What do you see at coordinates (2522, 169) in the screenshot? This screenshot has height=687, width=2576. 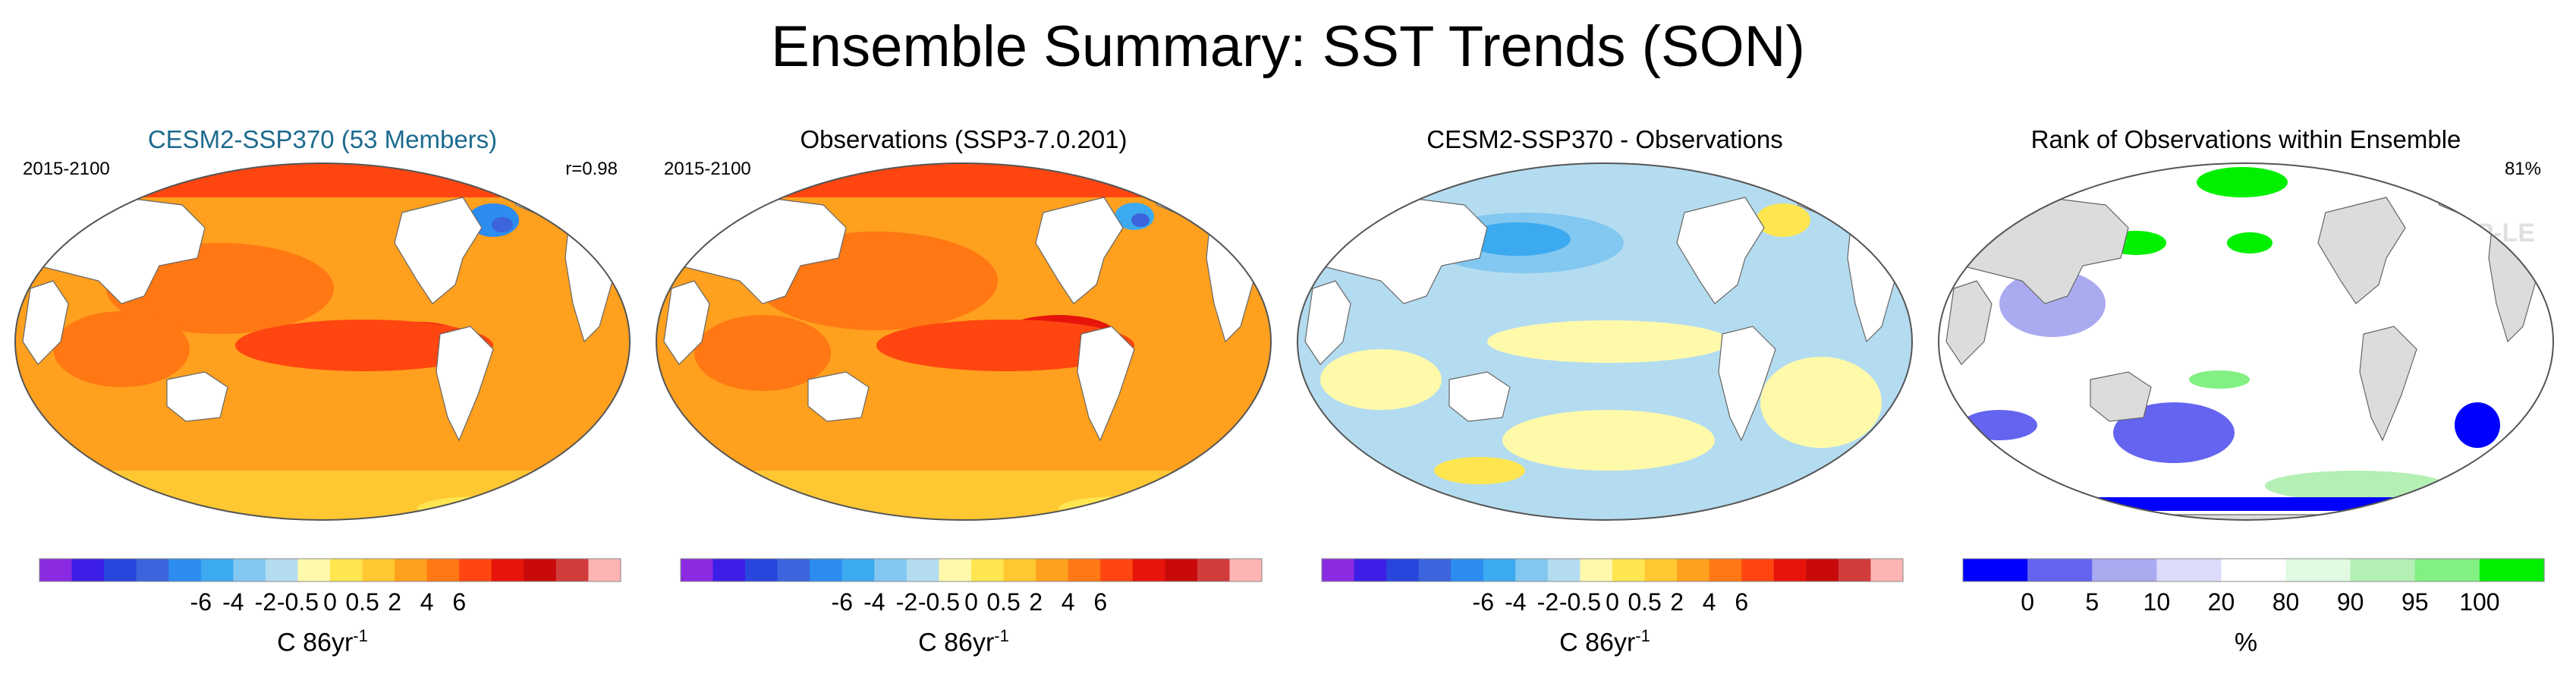 I see `rank-percent-label: 81%` at bounding box center [2522, 169].